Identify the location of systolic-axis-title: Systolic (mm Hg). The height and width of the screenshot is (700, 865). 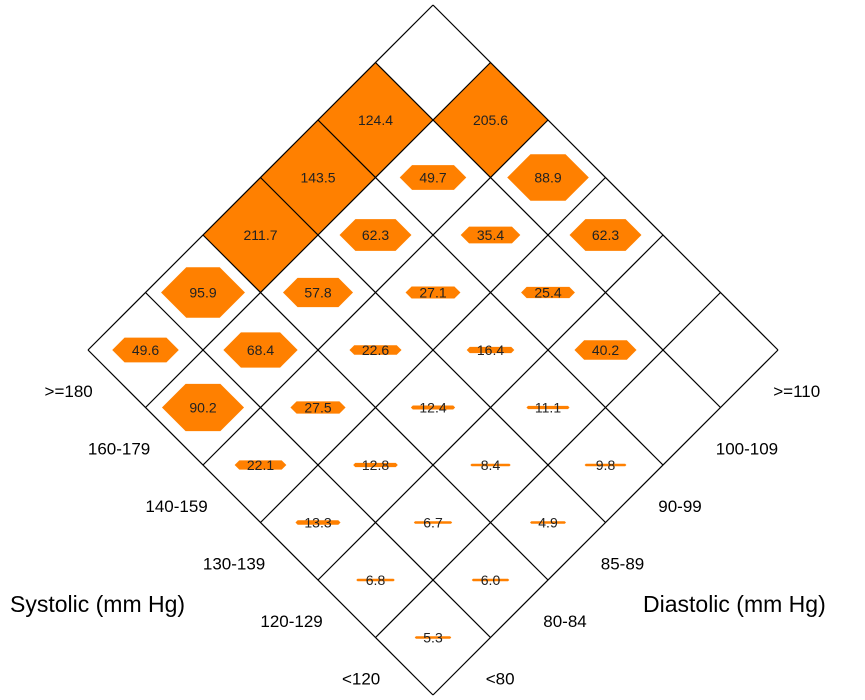
(97, 604).